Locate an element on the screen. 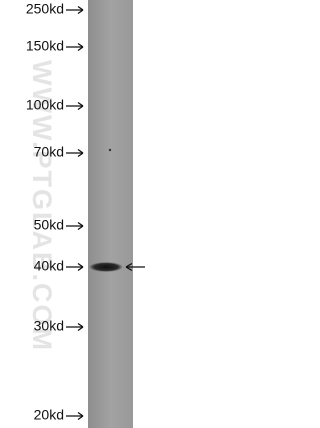 The image size is (320, 428). gel-lane is located at coordinates (110, 214).